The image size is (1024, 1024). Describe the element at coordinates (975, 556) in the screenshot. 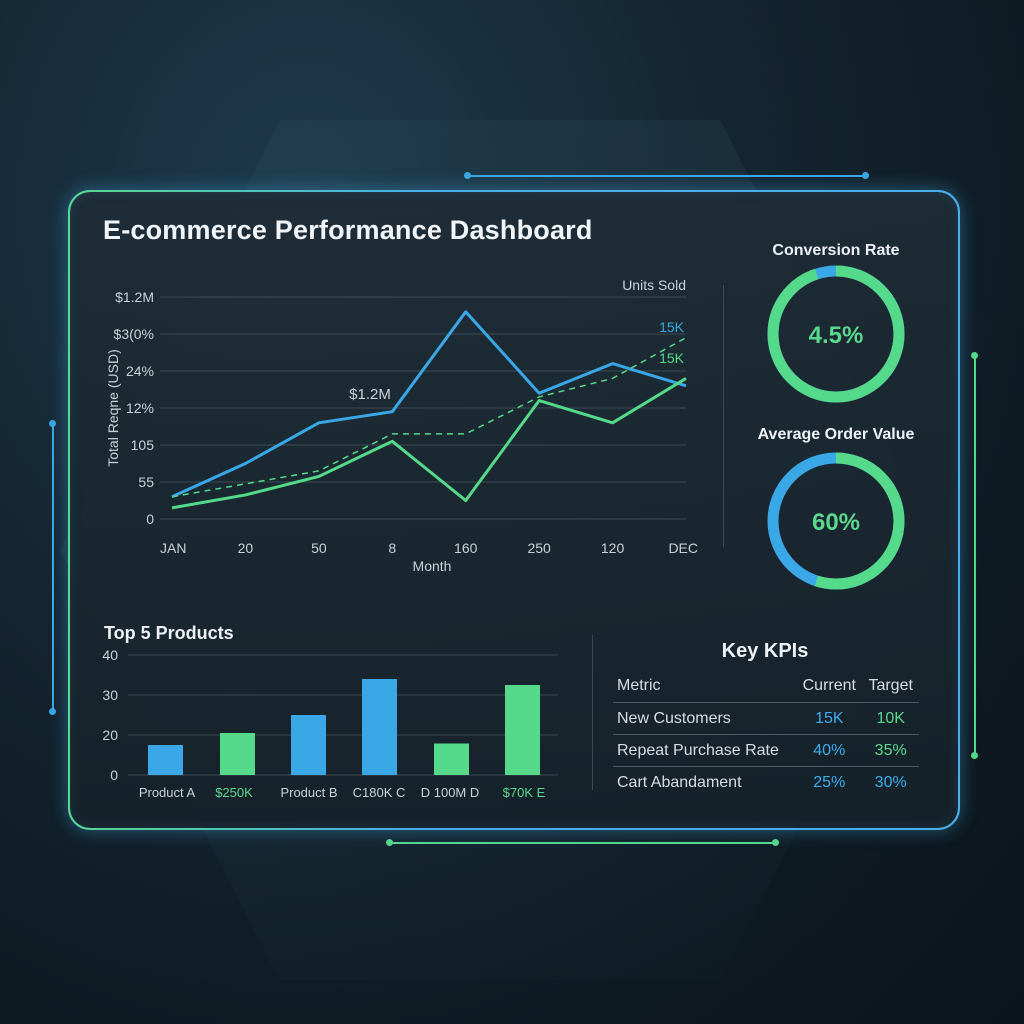

I see `decor-line-right` at that location.